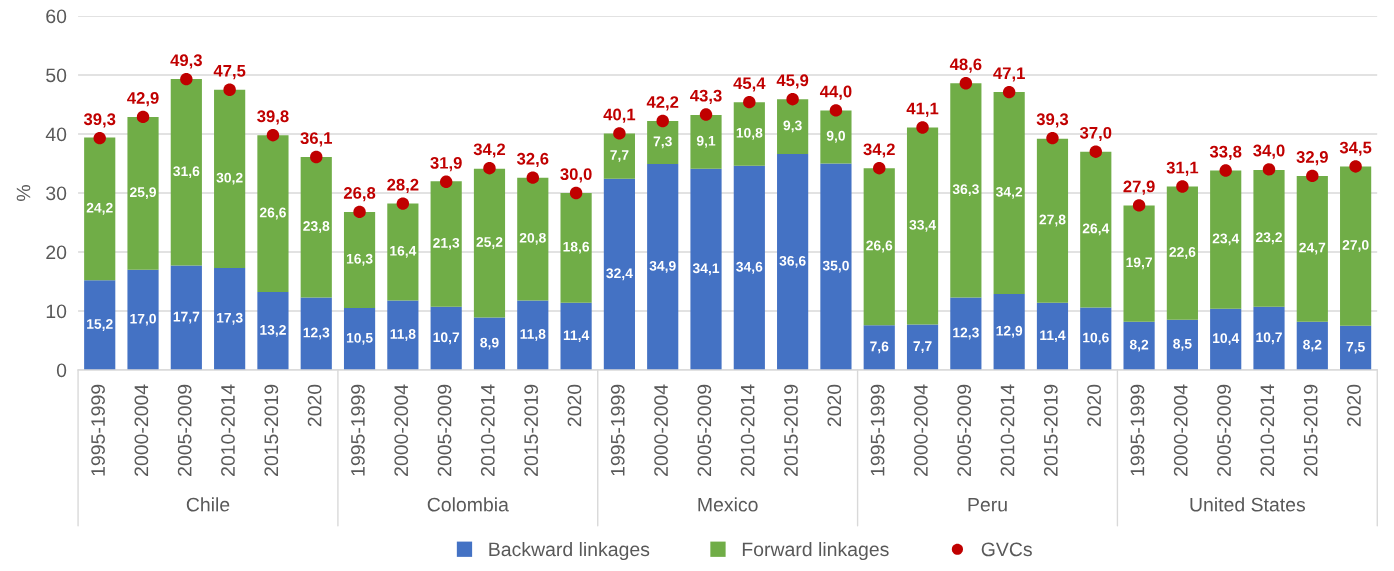 This screenshot has height=571, width=1394. I want to click on data-label: 9,3, so click(792, 126).